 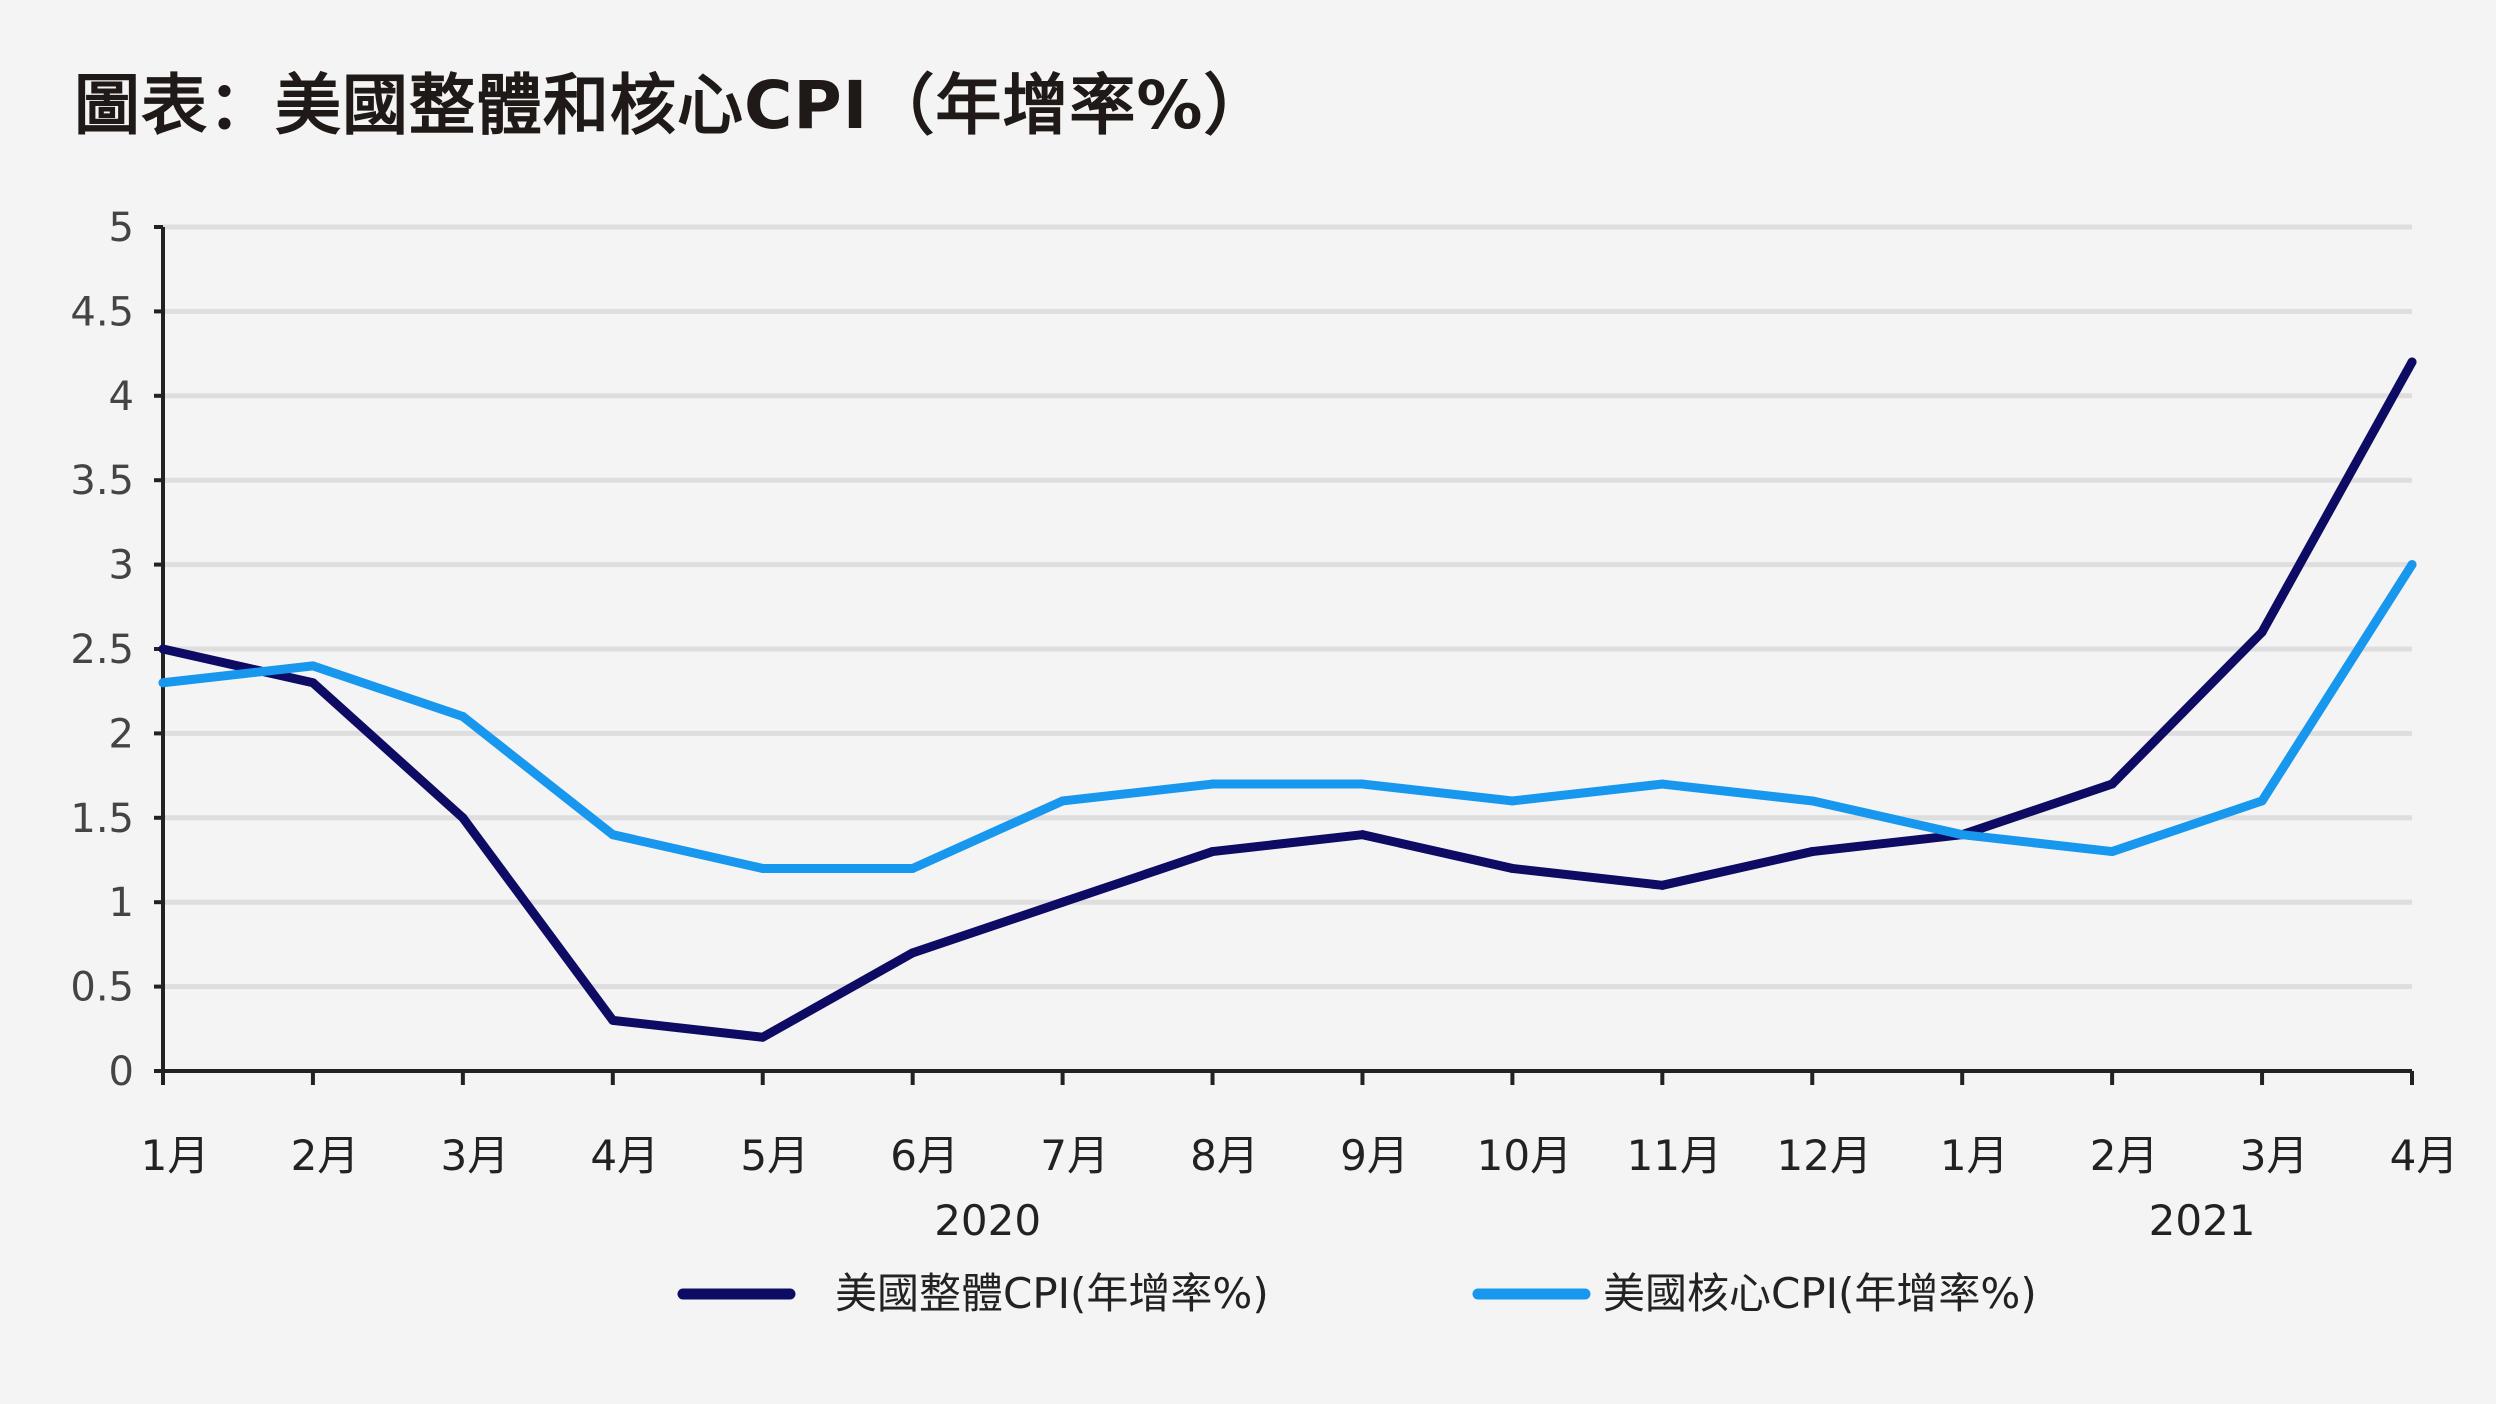 What do you see at coordinates (1052, 1293) in the screenshot?
I see `legend-label-1: 美國整體CPI(年增率%)` at bounding box center [1052, 1293].